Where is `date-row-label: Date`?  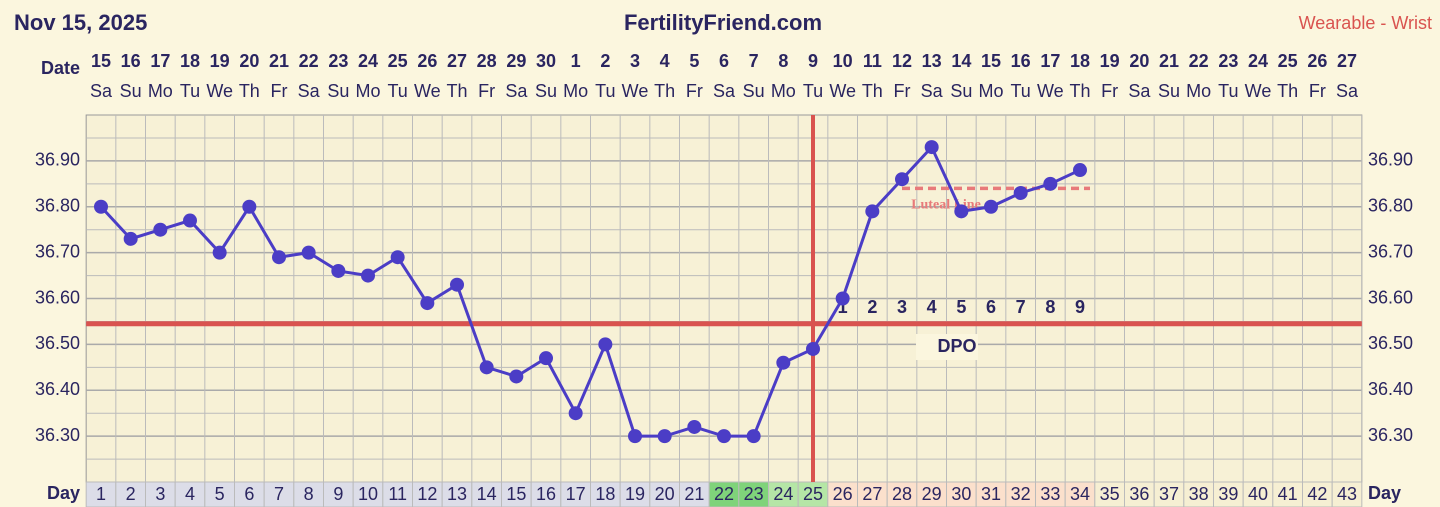
date-row-label: Date is located at coordinates (60, 68).